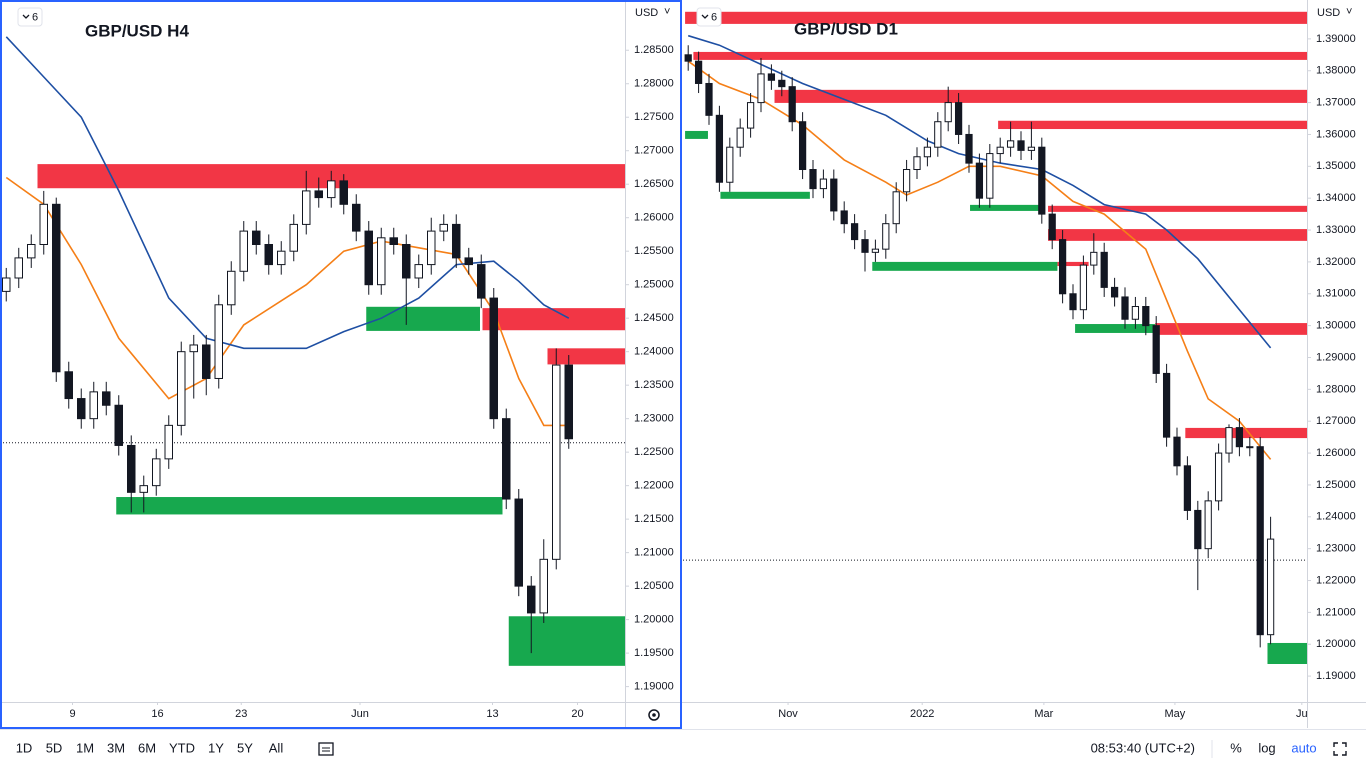 This screenshot has width=1366, height=768. Describe the element at coordinates (85, 747) in the screenshot. I see `range-button: 1M` at that location.